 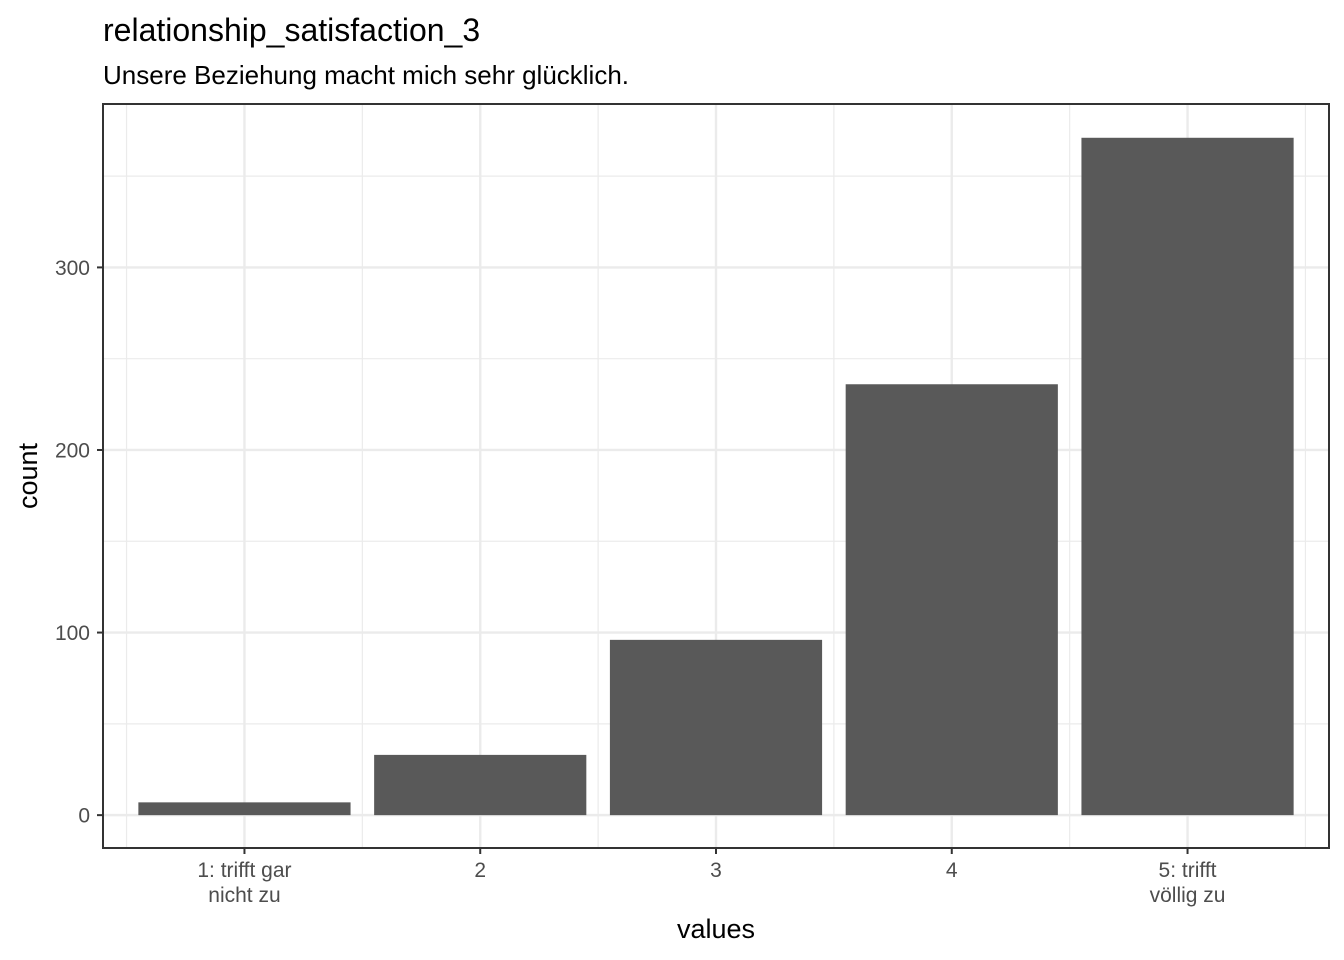 I want to click on x-tick-label: 2, so click(x=480, y=870).